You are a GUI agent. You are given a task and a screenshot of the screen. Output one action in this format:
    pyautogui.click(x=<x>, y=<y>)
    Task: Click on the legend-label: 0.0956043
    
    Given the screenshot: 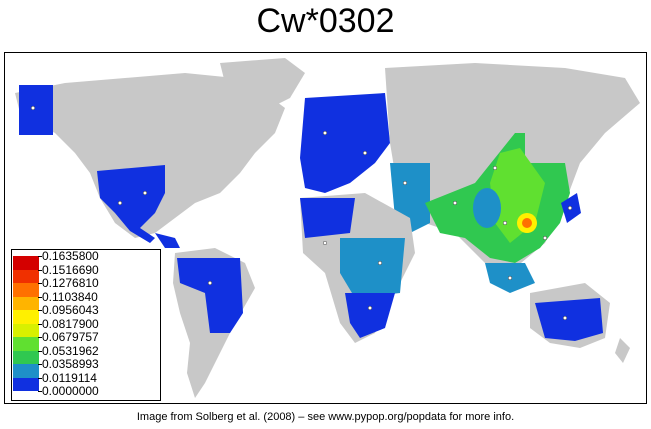 What is the action you would take?
    pyautogui.click(x=70, y=310)
    